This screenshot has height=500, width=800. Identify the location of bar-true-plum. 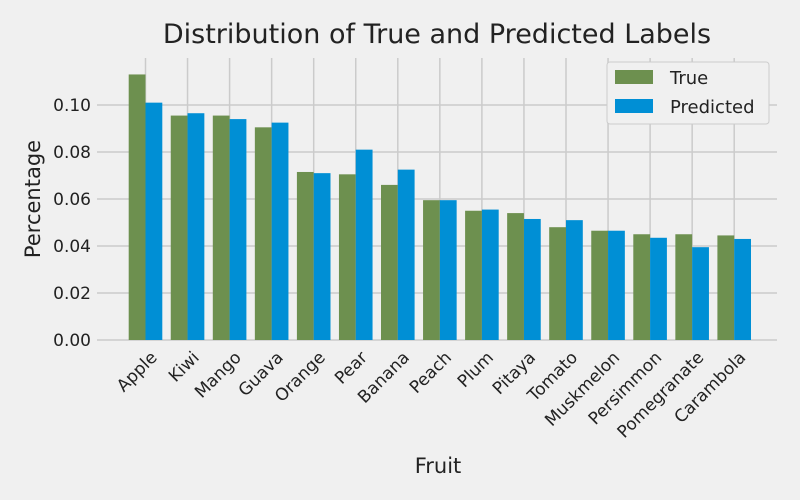
(473, 275).